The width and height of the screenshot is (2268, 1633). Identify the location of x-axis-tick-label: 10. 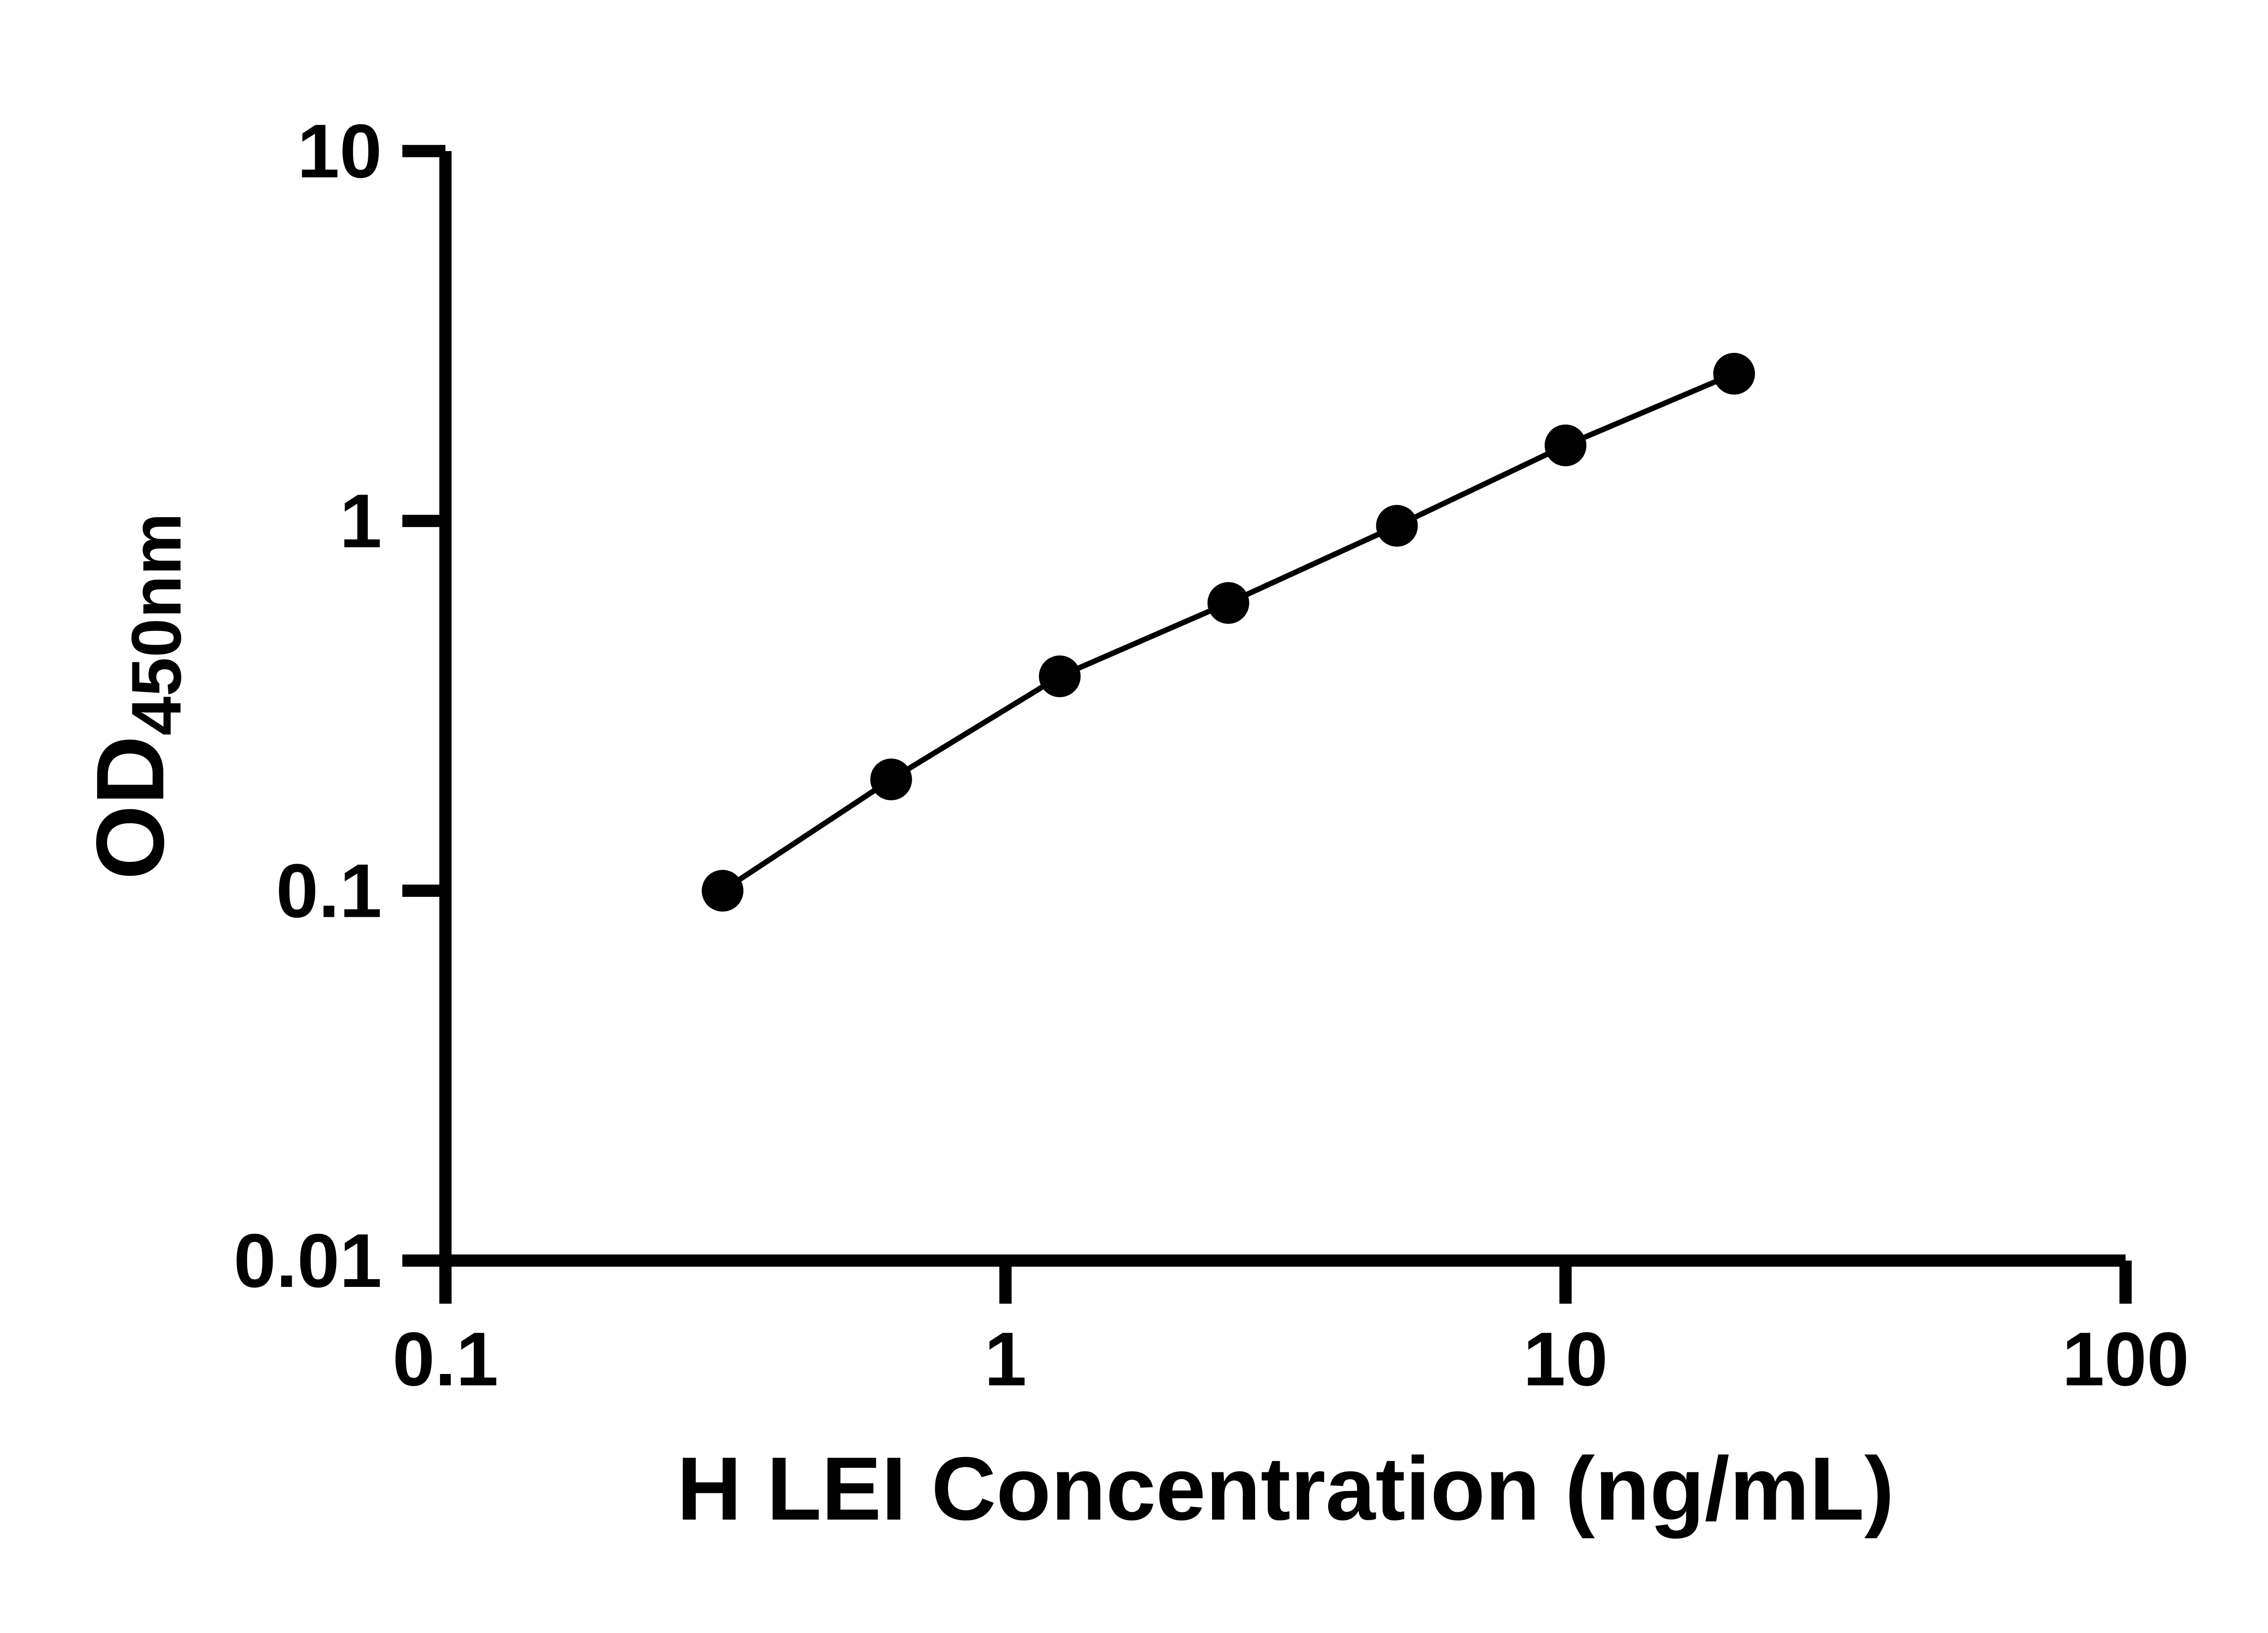
(1565, 1359).